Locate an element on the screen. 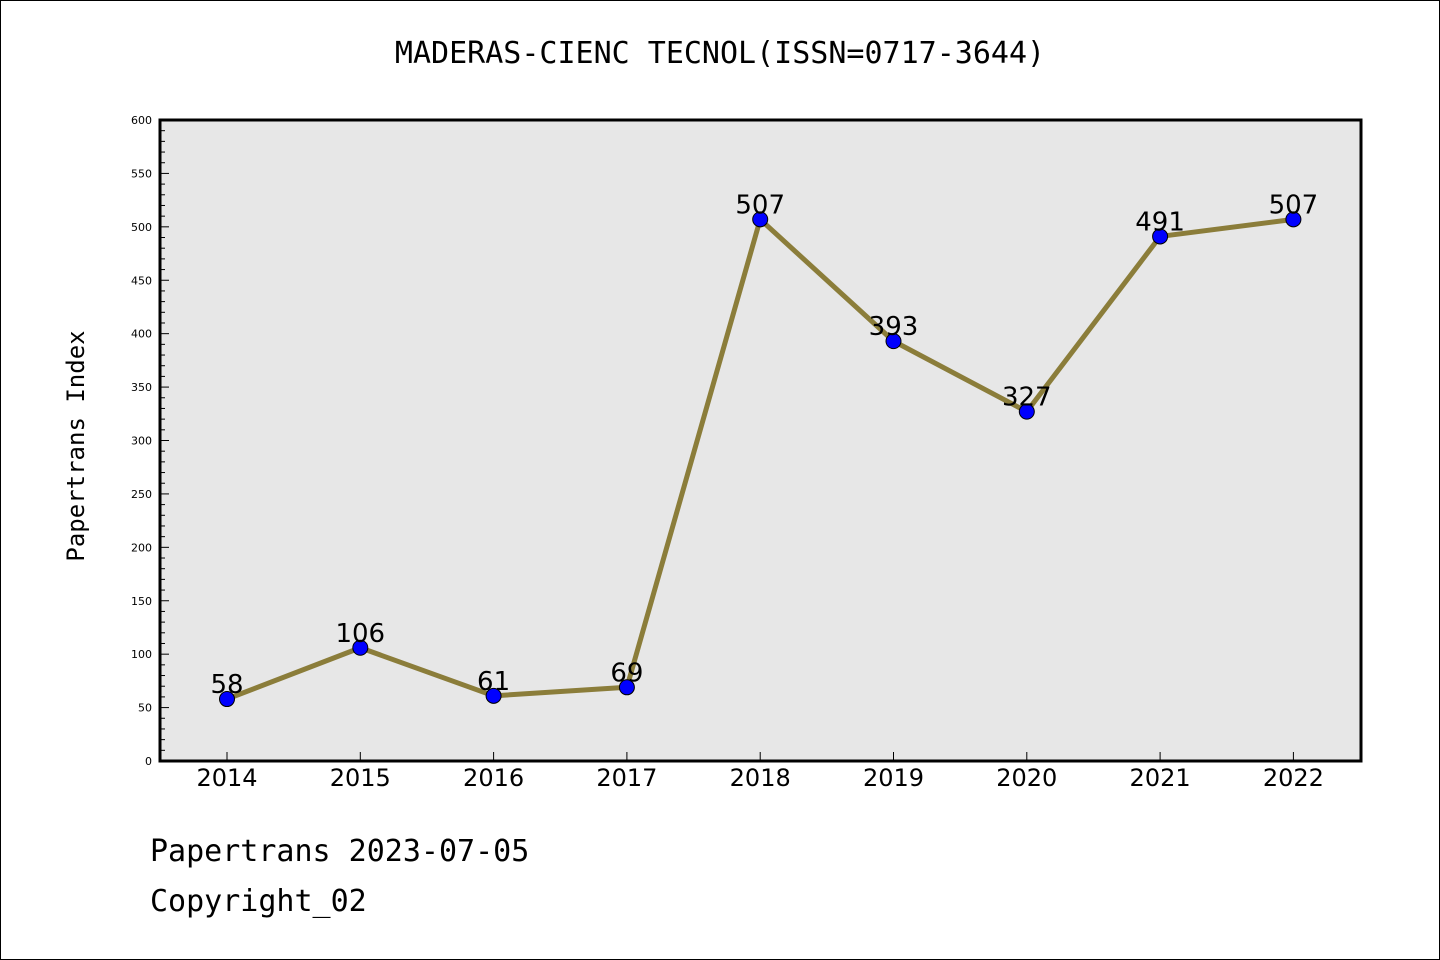 The height and width of the screenshot is (960, 1440). data-label: 61 is located at coordinates (493, 682).